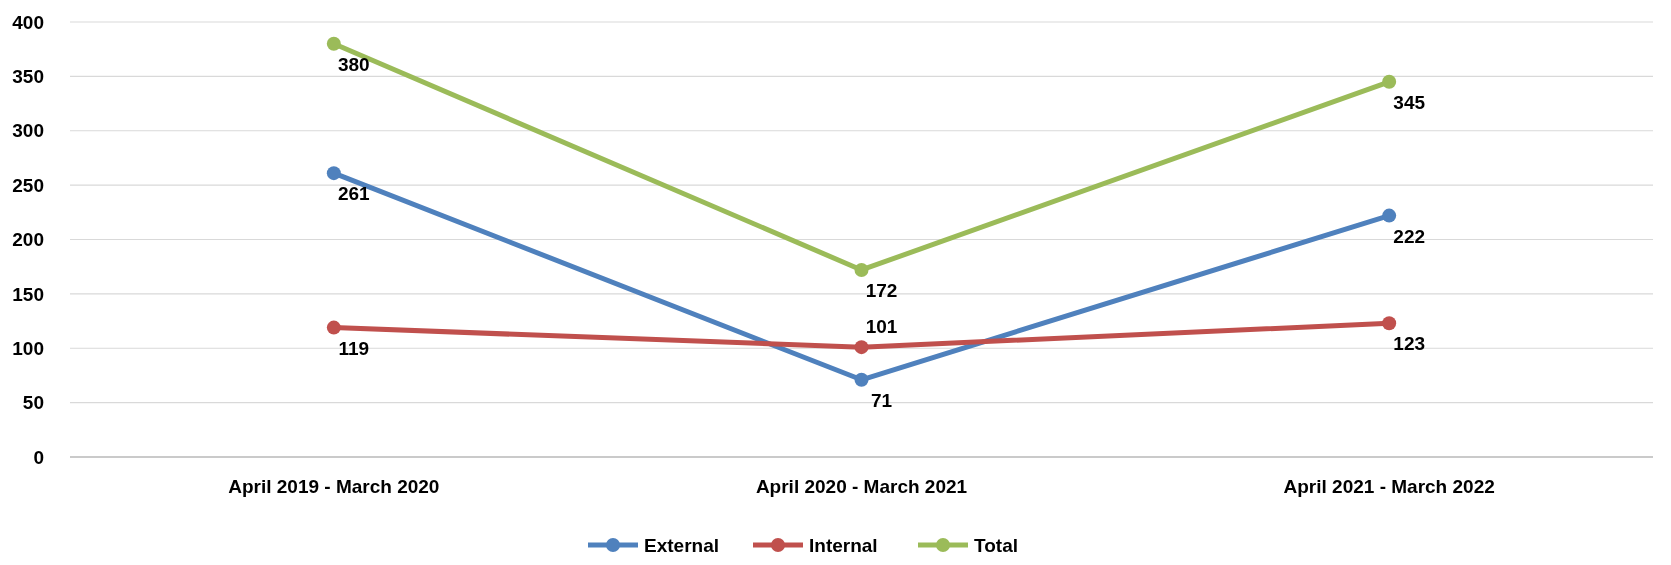  I want to click on data-label: 71, so click(881, 400).